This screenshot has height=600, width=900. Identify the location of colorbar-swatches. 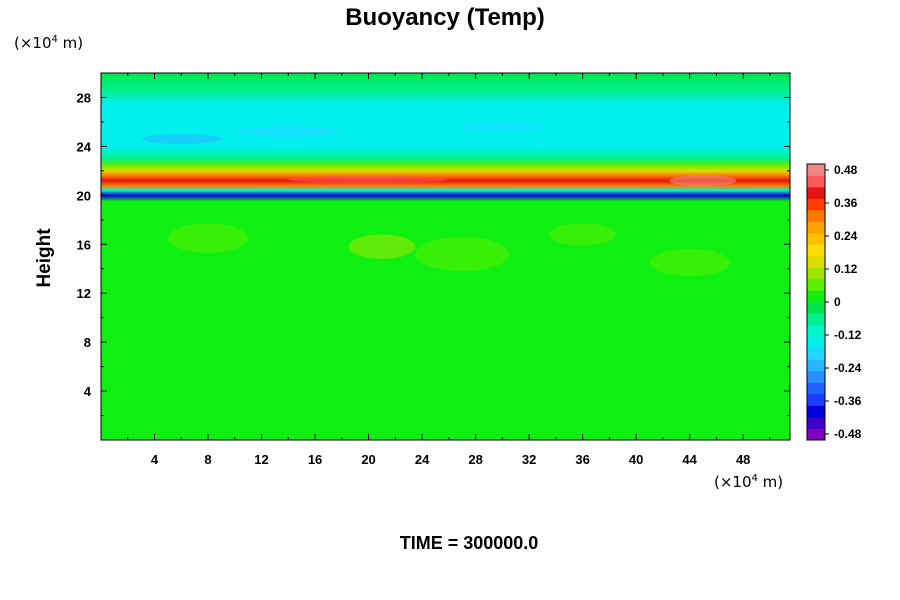
(816, 302).